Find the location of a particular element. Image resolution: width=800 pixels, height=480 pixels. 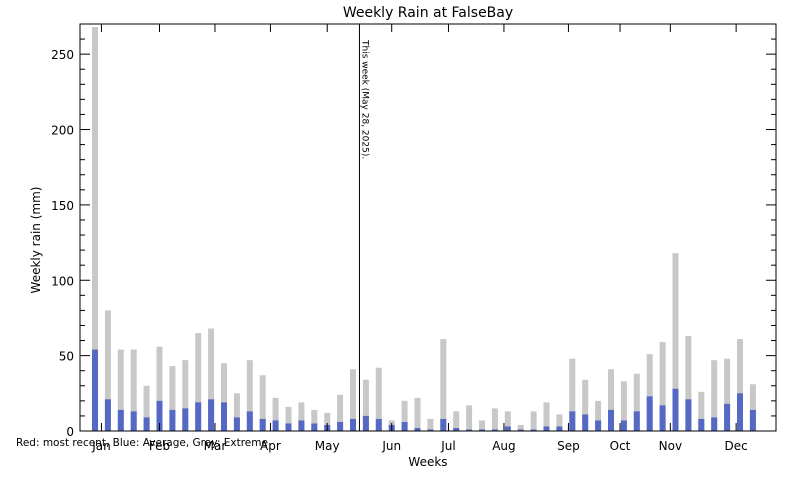

x-axis-label: Weeks is located at coordinates (427, 462).